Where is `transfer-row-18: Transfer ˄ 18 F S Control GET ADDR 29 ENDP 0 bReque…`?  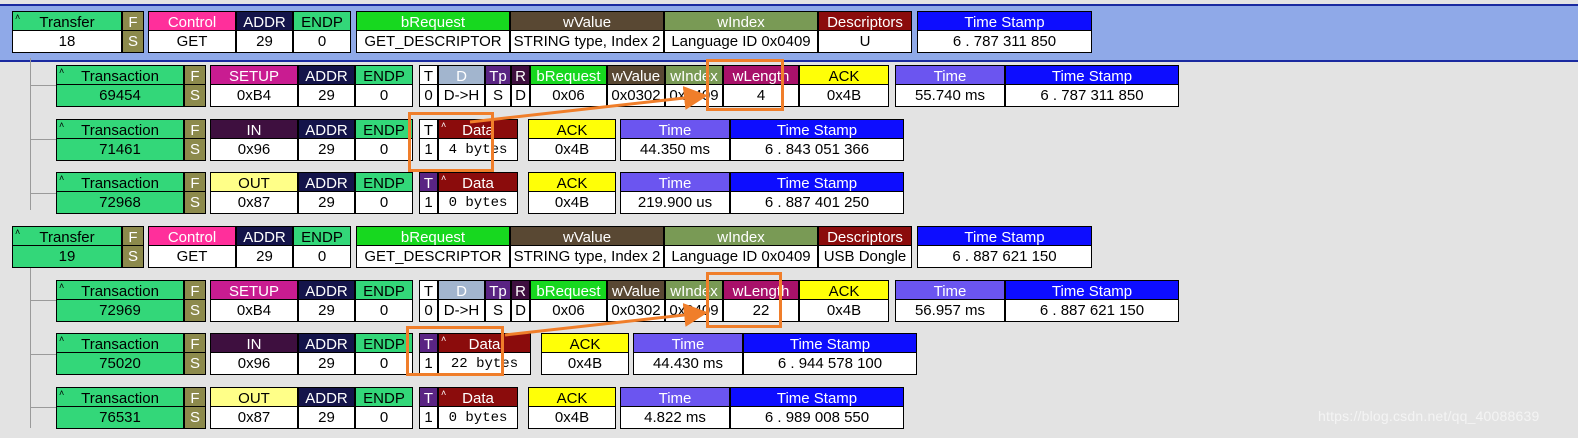 transfer-row-18: Transfer ˄ 18 F S Control GET ADDR 29 ENDP 0 bReque… is located at coordinates (789, 32).